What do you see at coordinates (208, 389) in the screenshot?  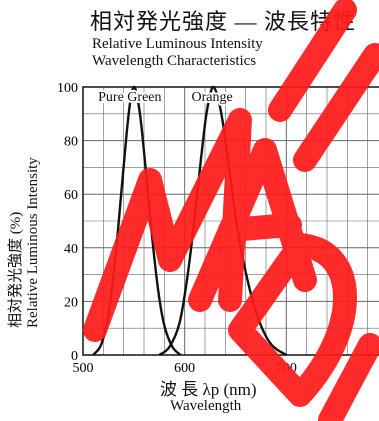 I see `x-axis-label-japanese: 波 長 λp (nm)` at bounding box center [208, 389].